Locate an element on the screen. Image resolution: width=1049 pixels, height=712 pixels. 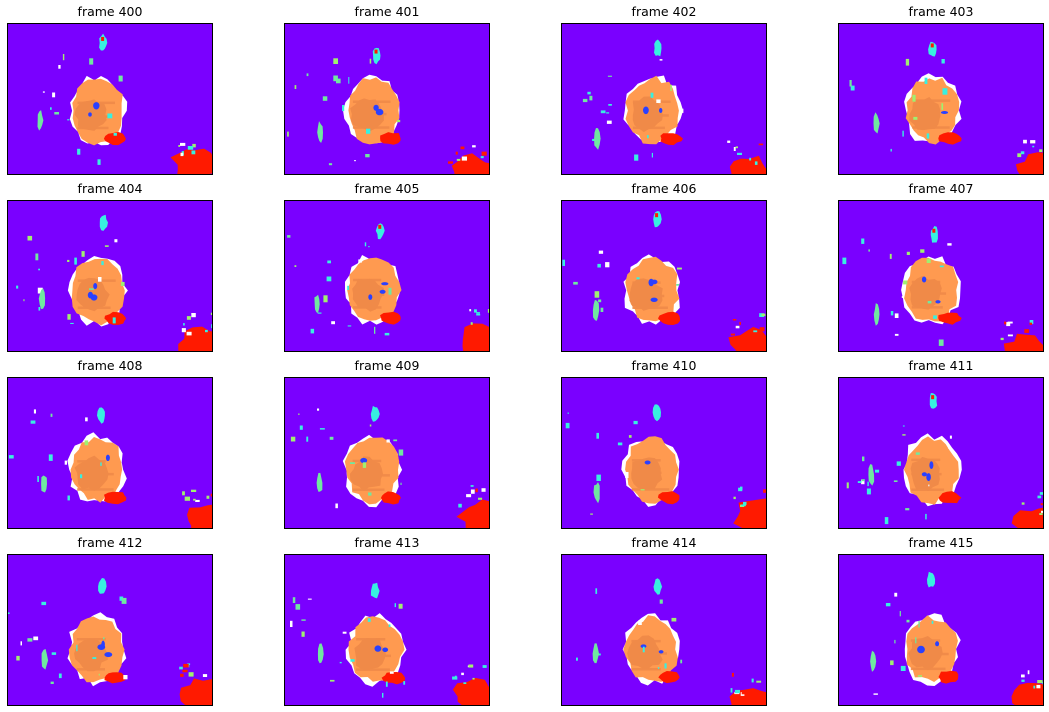
frame-title: frame 405 is located at coordinates (387, 188).